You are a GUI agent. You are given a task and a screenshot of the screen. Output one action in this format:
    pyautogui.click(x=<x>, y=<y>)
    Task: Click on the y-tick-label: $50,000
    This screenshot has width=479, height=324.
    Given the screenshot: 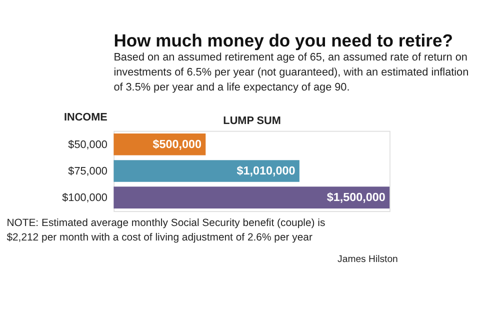 What is the action you would take?
    pyautogui.click(x=88, y=144)
    